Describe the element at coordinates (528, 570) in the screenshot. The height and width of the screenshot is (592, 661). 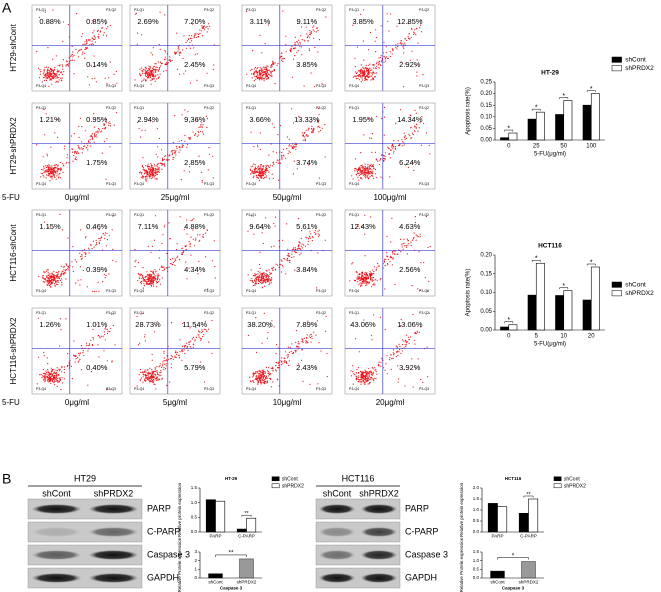
I see `bar` at that location.